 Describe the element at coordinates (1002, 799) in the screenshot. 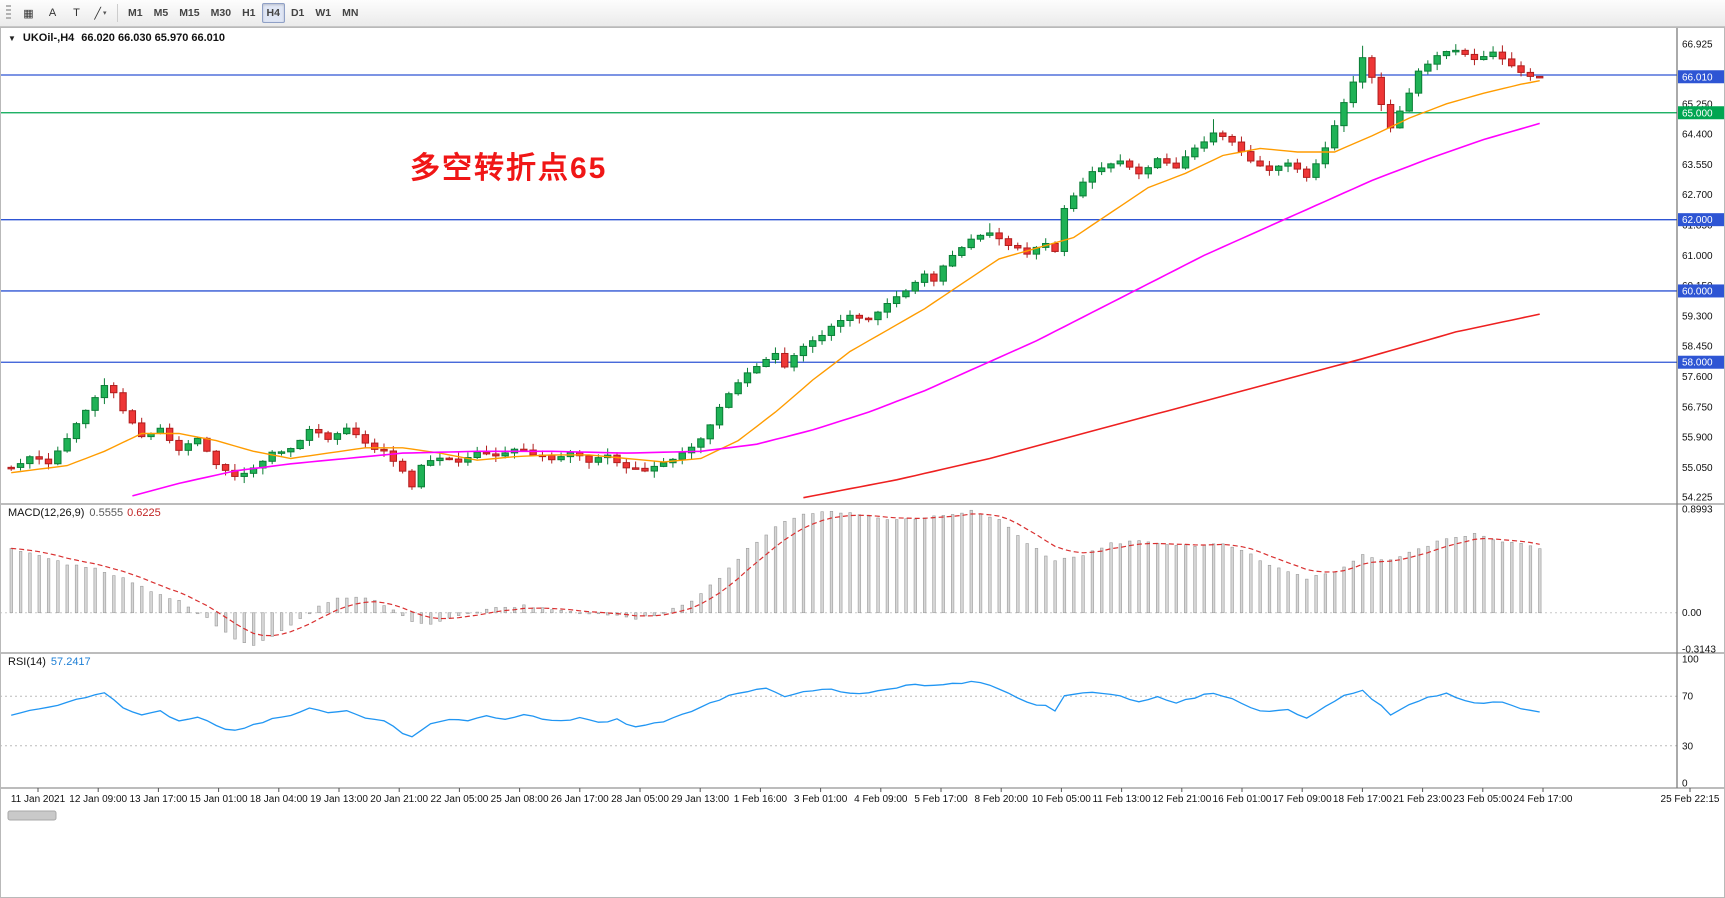

I see `svg-text: 8 Feb 20:00` at that location.